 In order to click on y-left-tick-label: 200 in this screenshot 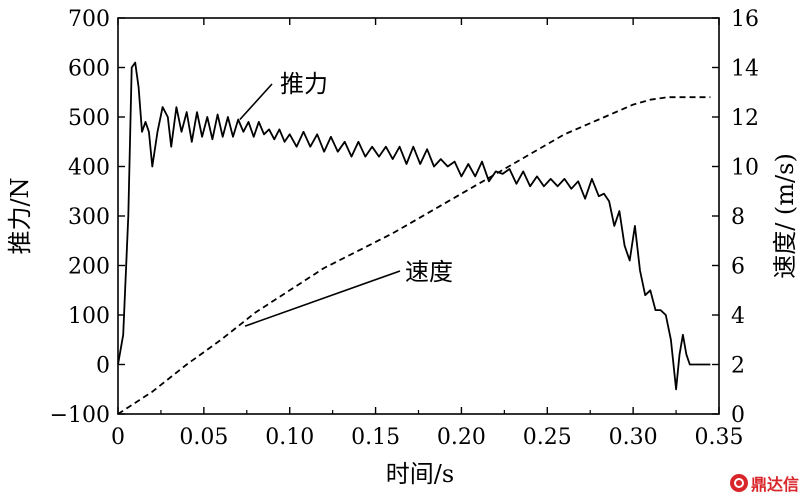, I will do `click(89, 267)`.